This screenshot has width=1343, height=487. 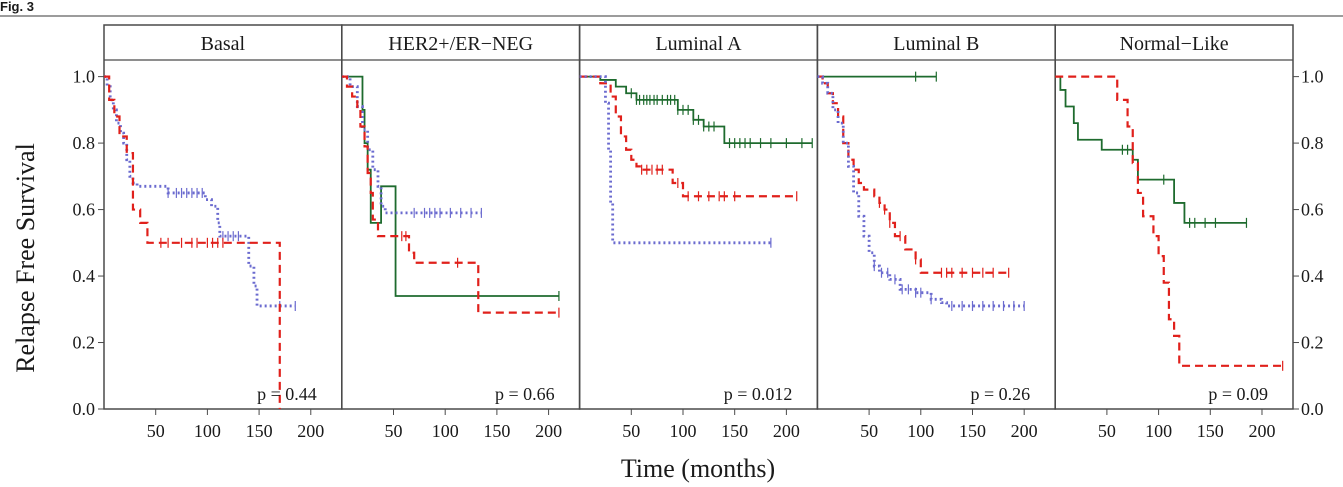 I want to click on p-value-label: p = 0.66, so click(x=525, y=394).